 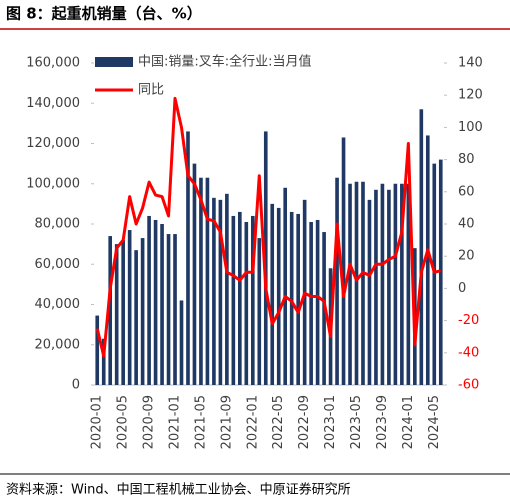 I want to click on y-tick-label: 80,000, so click(x=58, y=224).